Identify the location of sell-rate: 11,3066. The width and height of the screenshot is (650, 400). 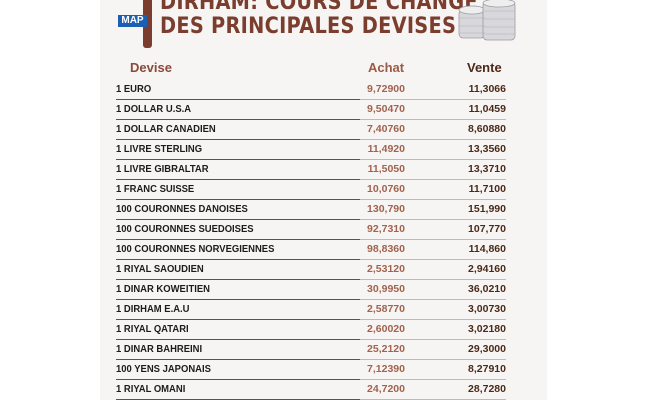
(487, 89).